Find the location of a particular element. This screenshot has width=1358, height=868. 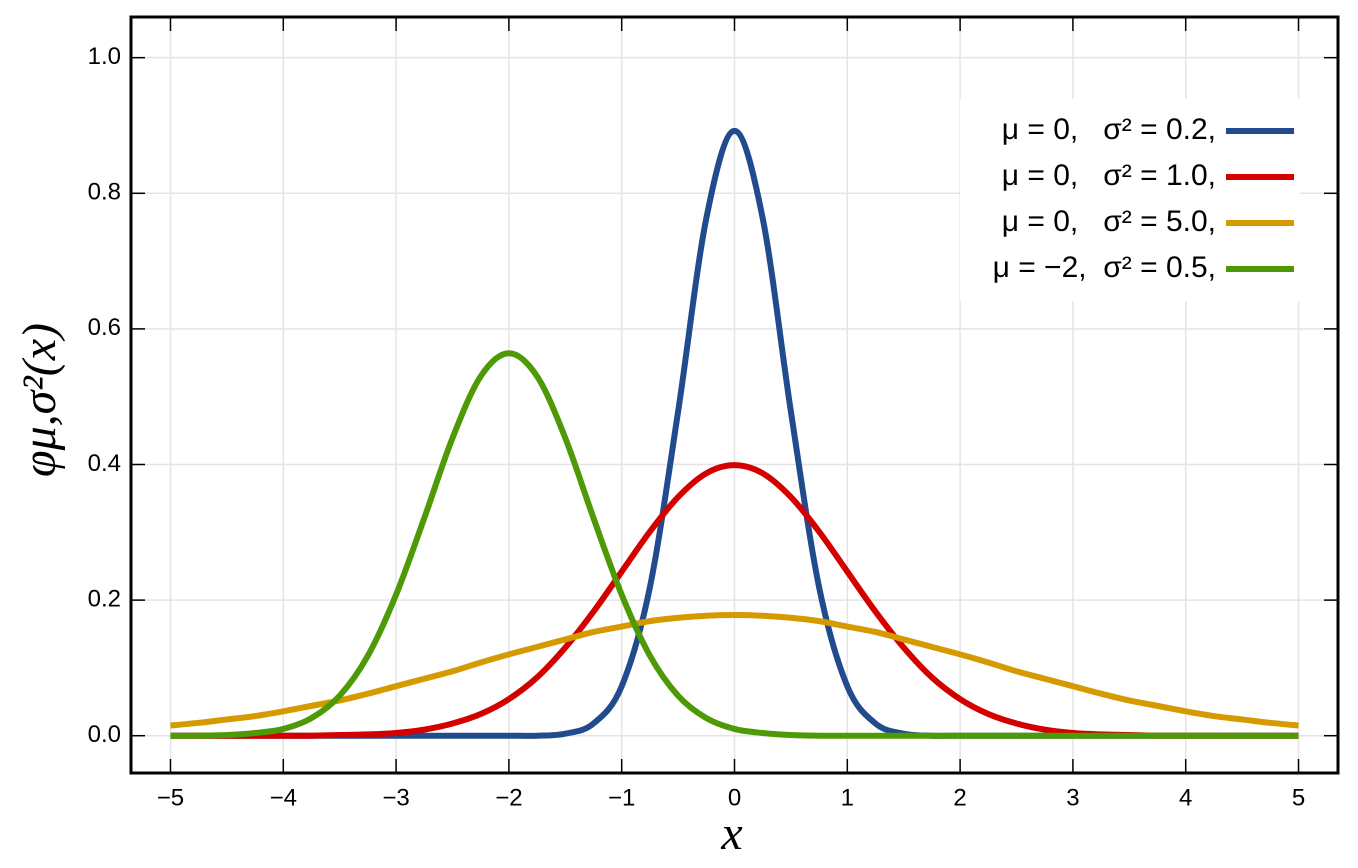

x-tick-label: −1 is located at coordinates (621, 797).